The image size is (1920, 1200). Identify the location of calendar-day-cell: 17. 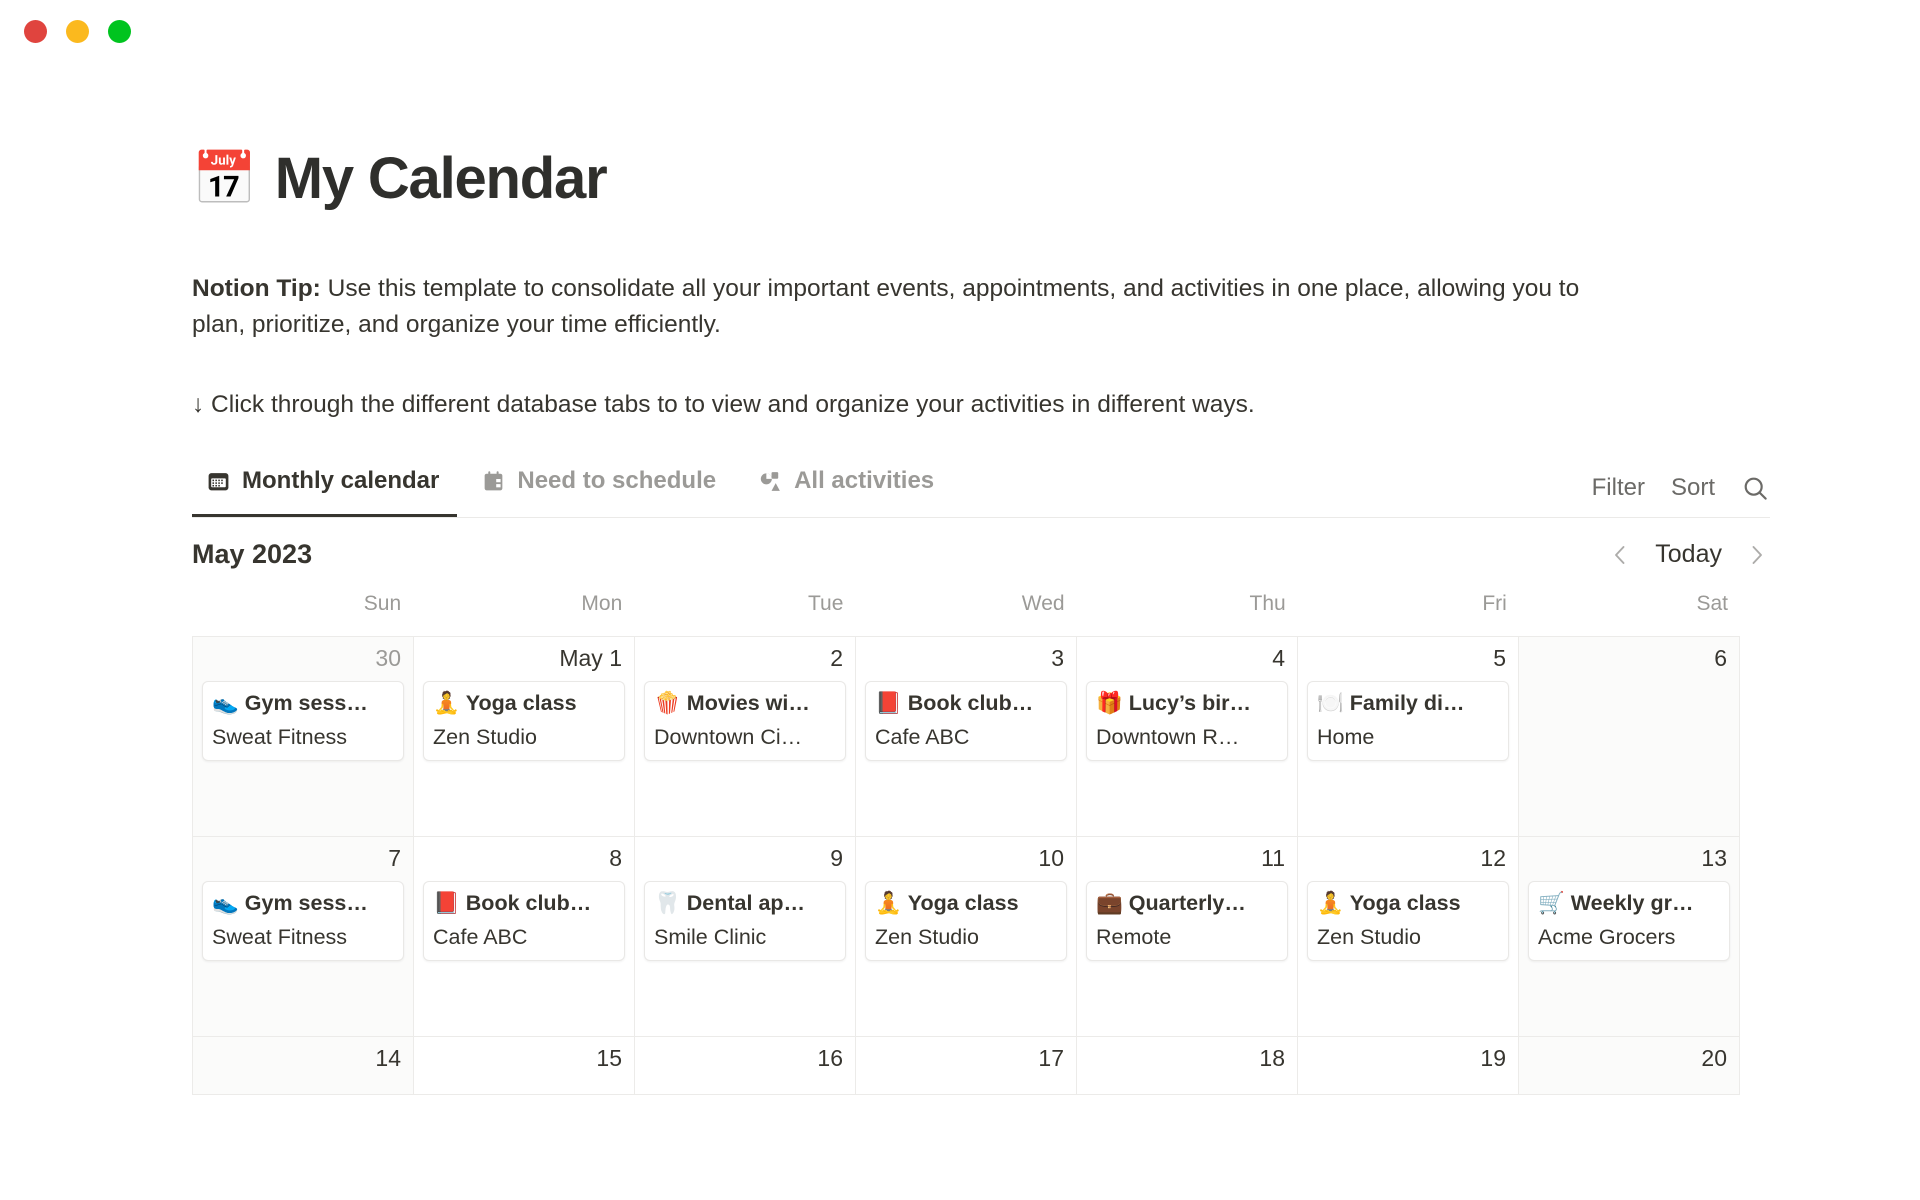
(966, 1065).